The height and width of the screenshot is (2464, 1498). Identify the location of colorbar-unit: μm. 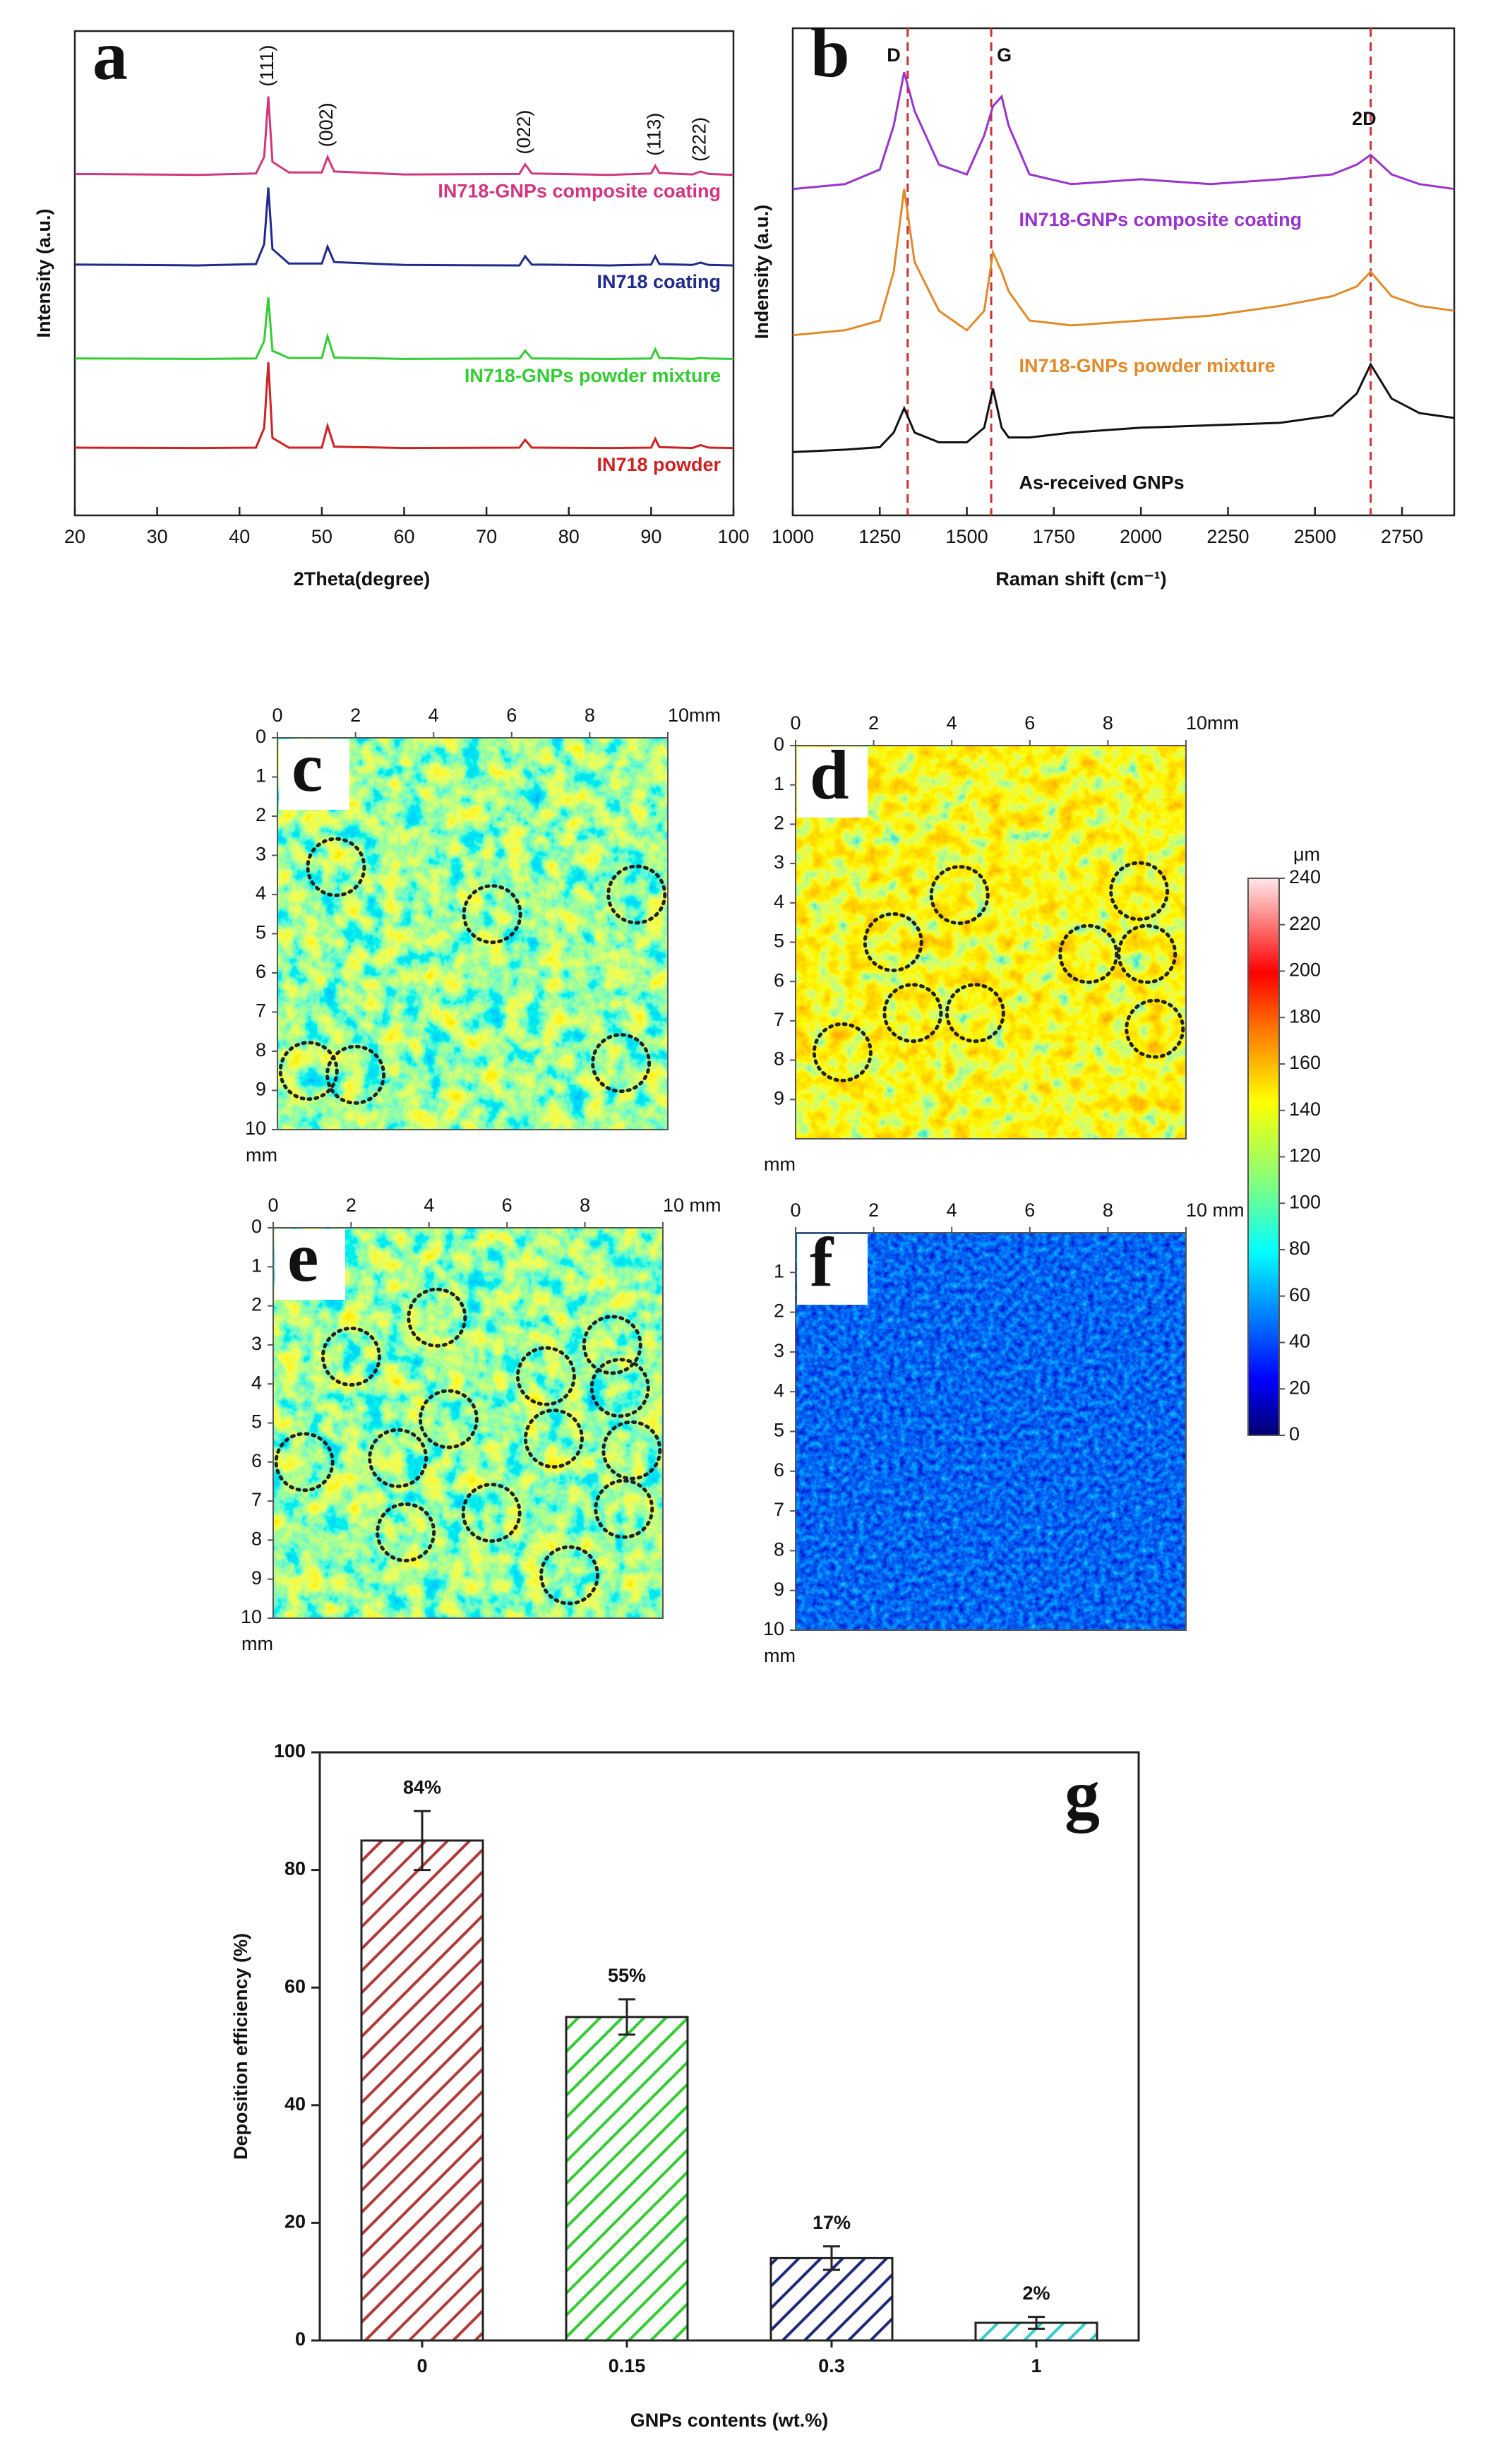
(1306, 854).